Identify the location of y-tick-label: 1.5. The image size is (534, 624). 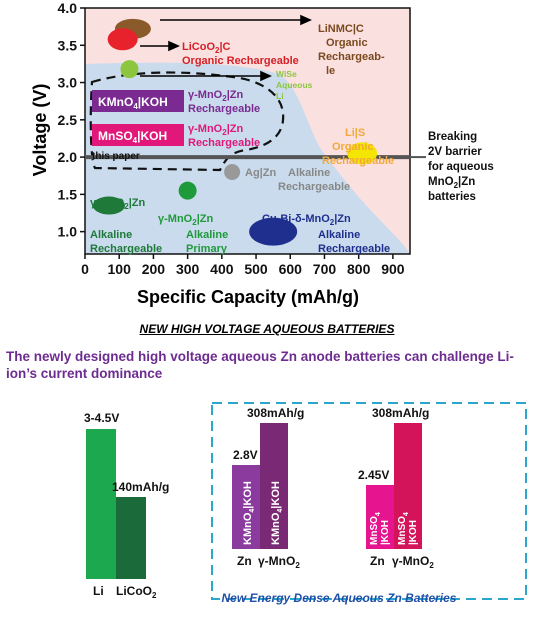
(68, 194).